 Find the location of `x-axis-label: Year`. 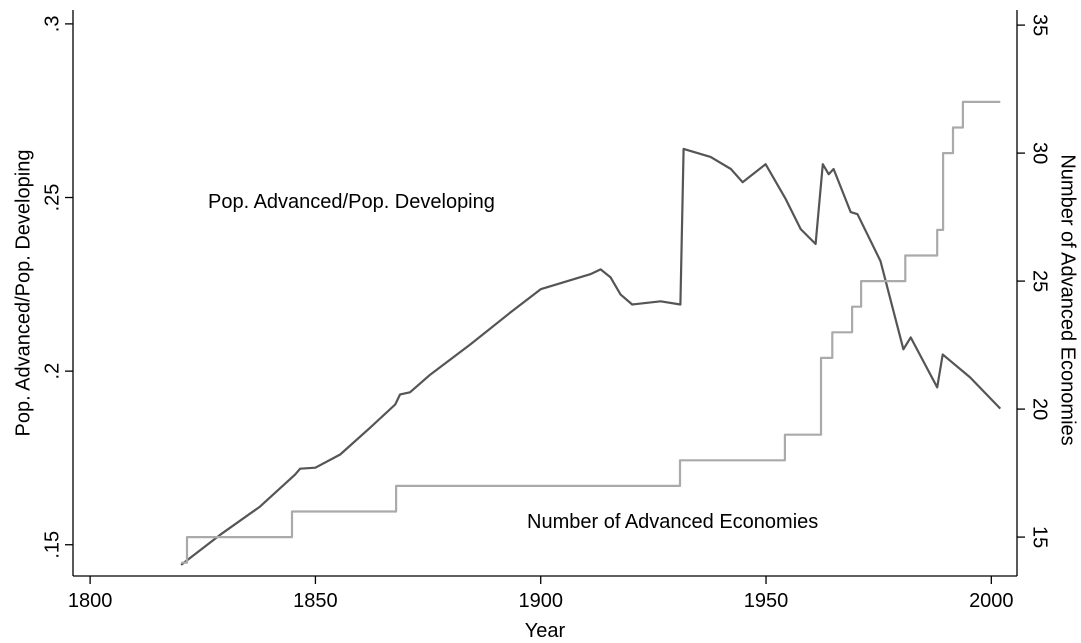

x-axis-label: Year is located at coordinates (545, 631).